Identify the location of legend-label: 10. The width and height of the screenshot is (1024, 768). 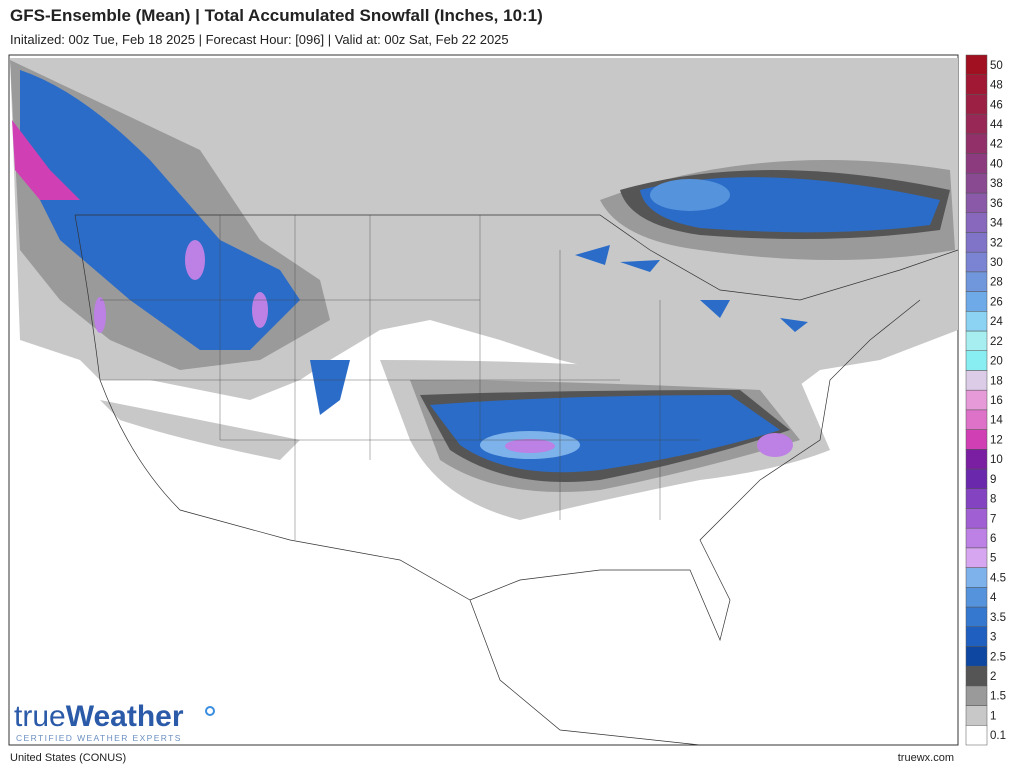
(996, 460).